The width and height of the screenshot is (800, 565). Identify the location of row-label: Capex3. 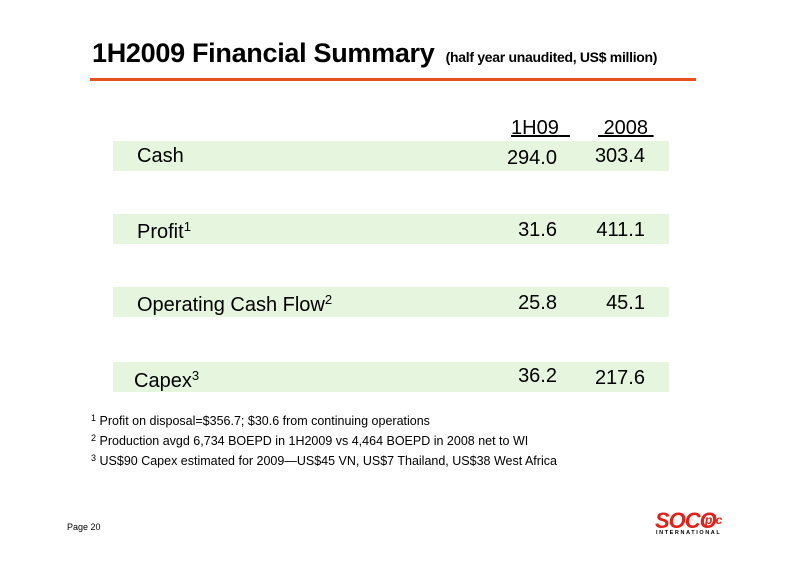
(167, 380).